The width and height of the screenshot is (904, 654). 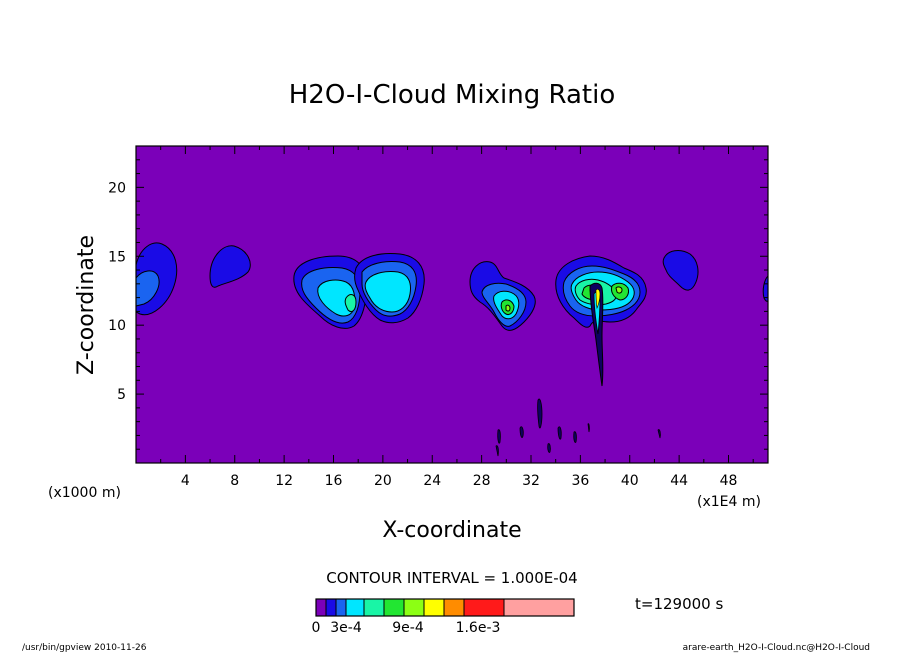 I want to click on x-tick-label: 20, so click(x=383, y=481).